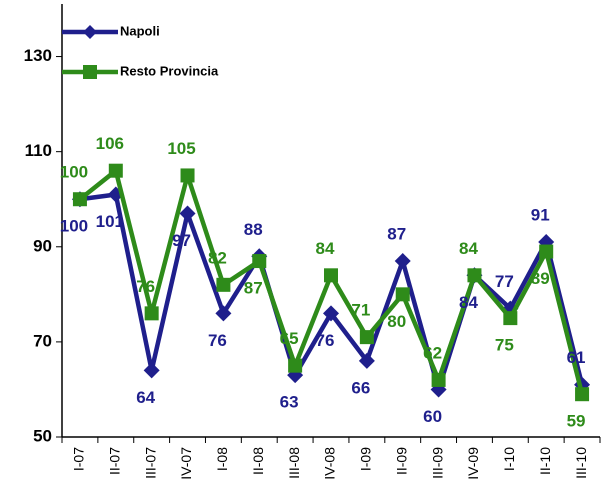 Image resolution: width=605 pixels, height=503 pixels. I want to click on x-tick-label: III-10, so click(581, 463).